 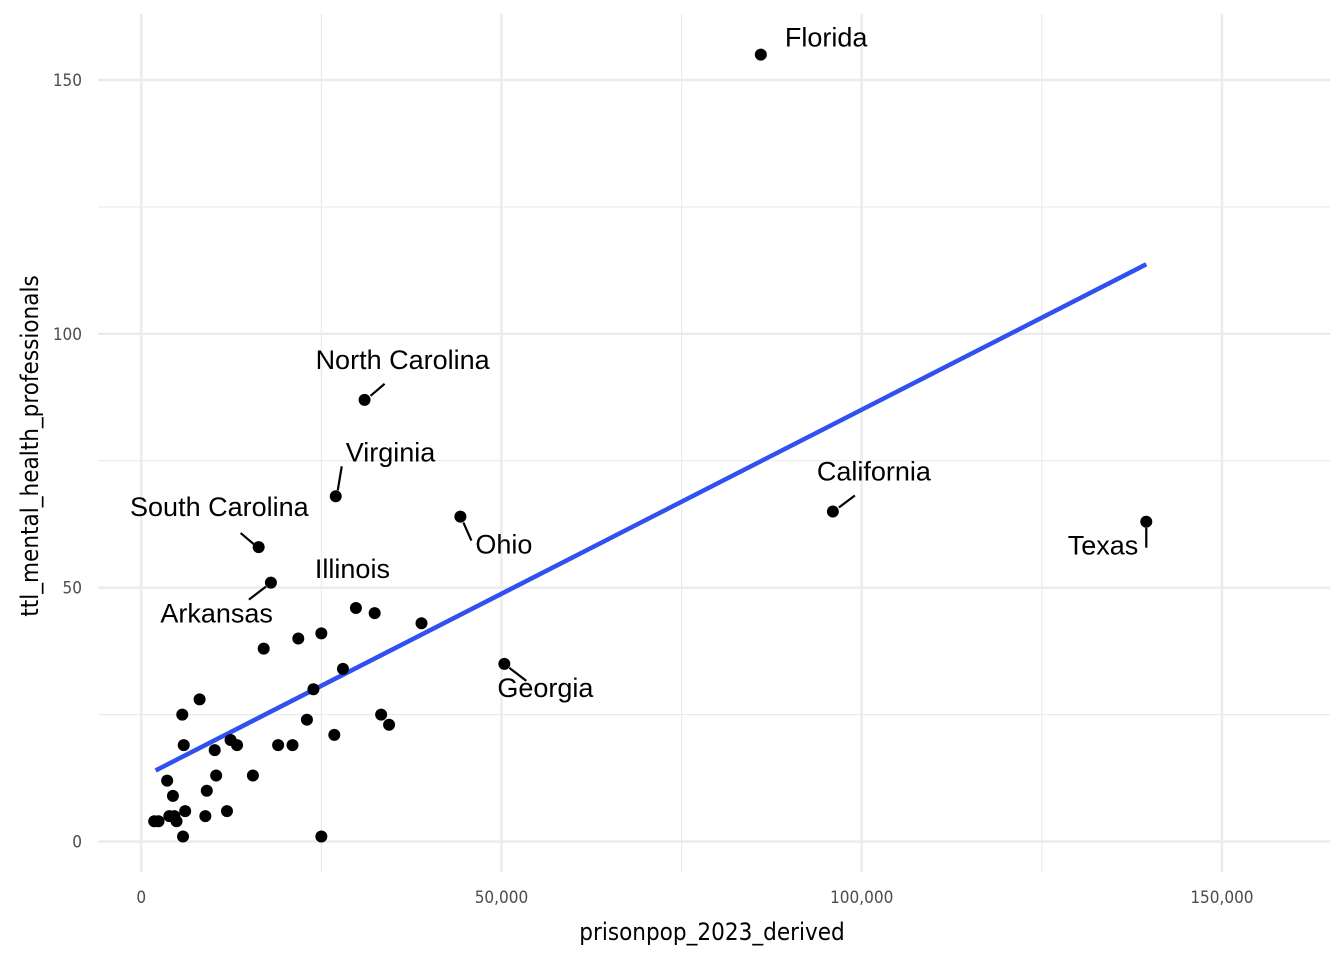 What do you see at coordinates (847, 501) in the screenshot?
I see `leader-line-california` at bounding box center [847, 501].